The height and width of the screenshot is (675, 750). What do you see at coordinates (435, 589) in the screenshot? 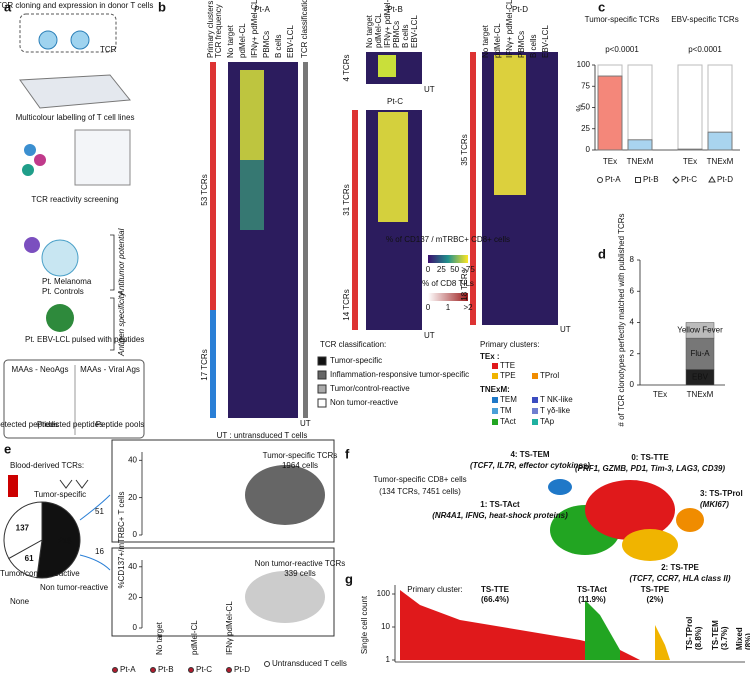
I see `label: Primary cluster:` at bounding box center [435, 589].